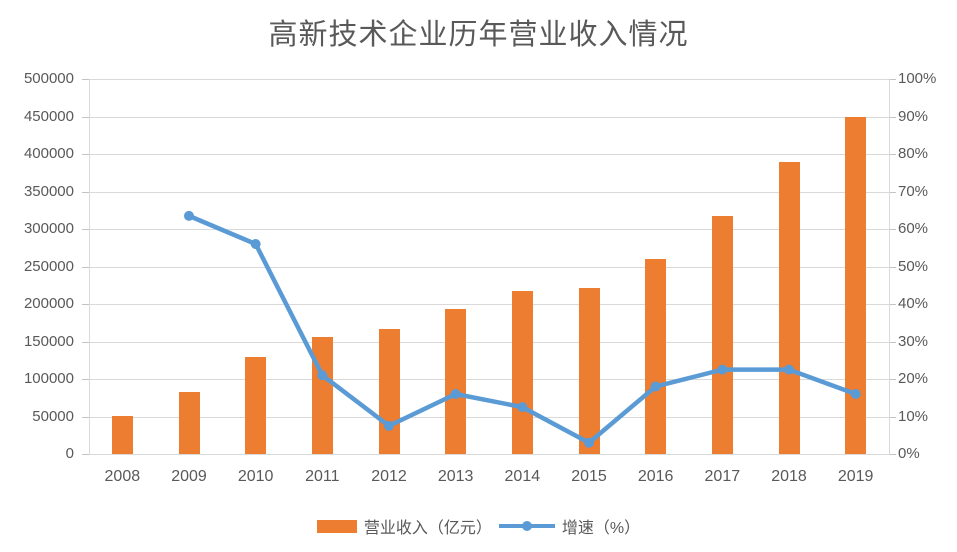 This screenshot has height=552, width=957. Describe the element at coordinates (48, 266) in the screenshot. I see `y-axis-left-tick-label: 250000` at that location.